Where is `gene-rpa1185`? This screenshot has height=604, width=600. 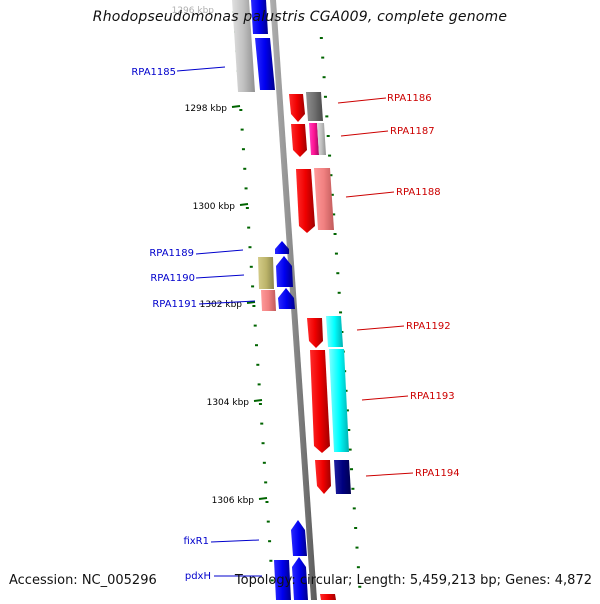
gene-rpa1185 is located at coordinates (265, 64).